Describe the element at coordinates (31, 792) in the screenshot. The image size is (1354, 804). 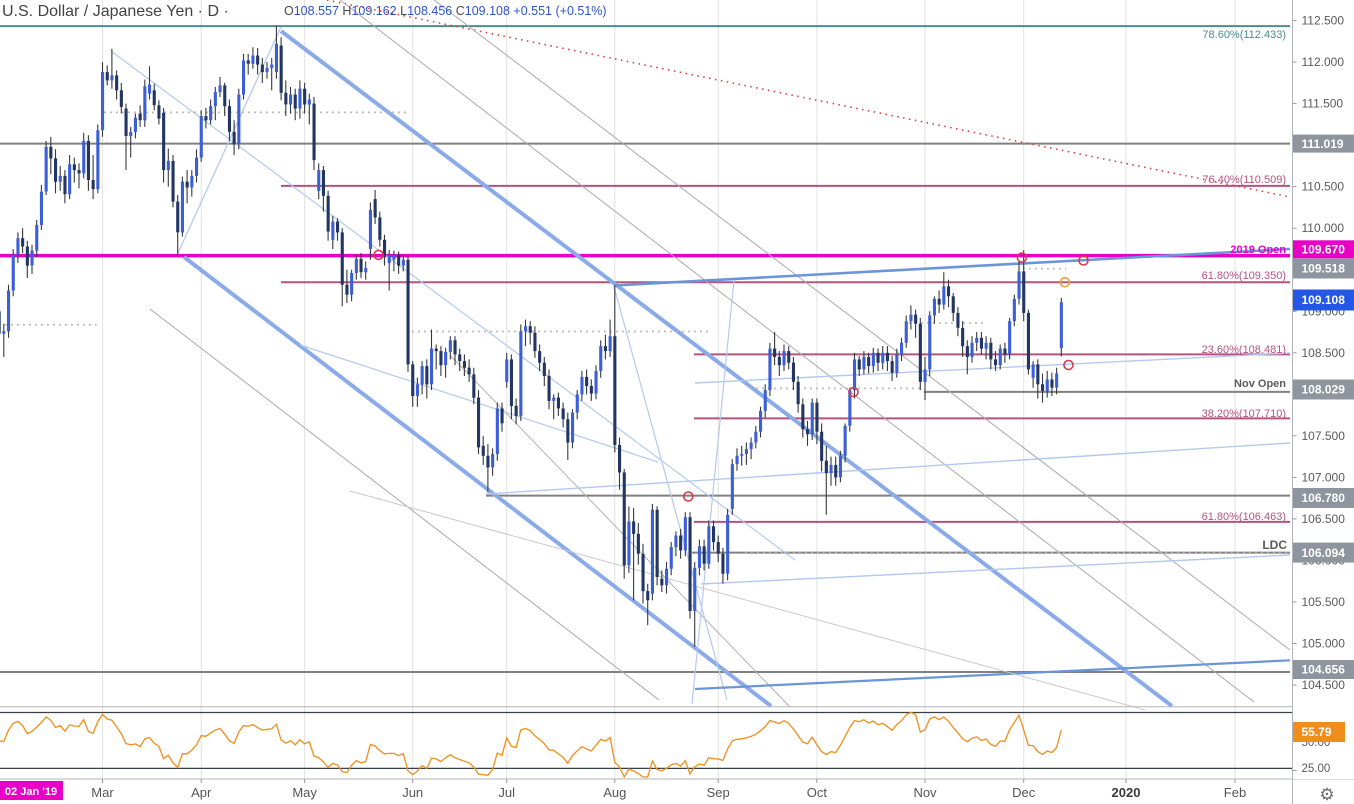
I see `svg-text: 02 Jan '19` at that location.